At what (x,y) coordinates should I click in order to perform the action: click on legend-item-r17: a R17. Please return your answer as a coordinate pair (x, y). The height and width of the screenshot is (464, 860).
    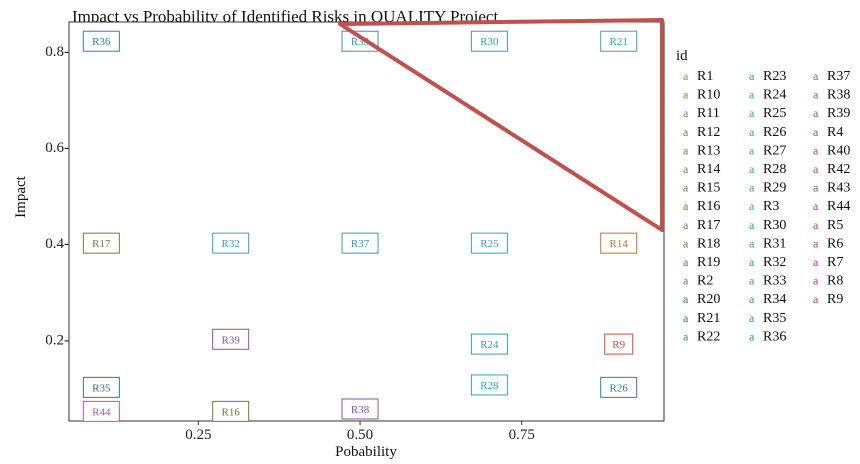
    Looking at the image, I should click on (701, 225).